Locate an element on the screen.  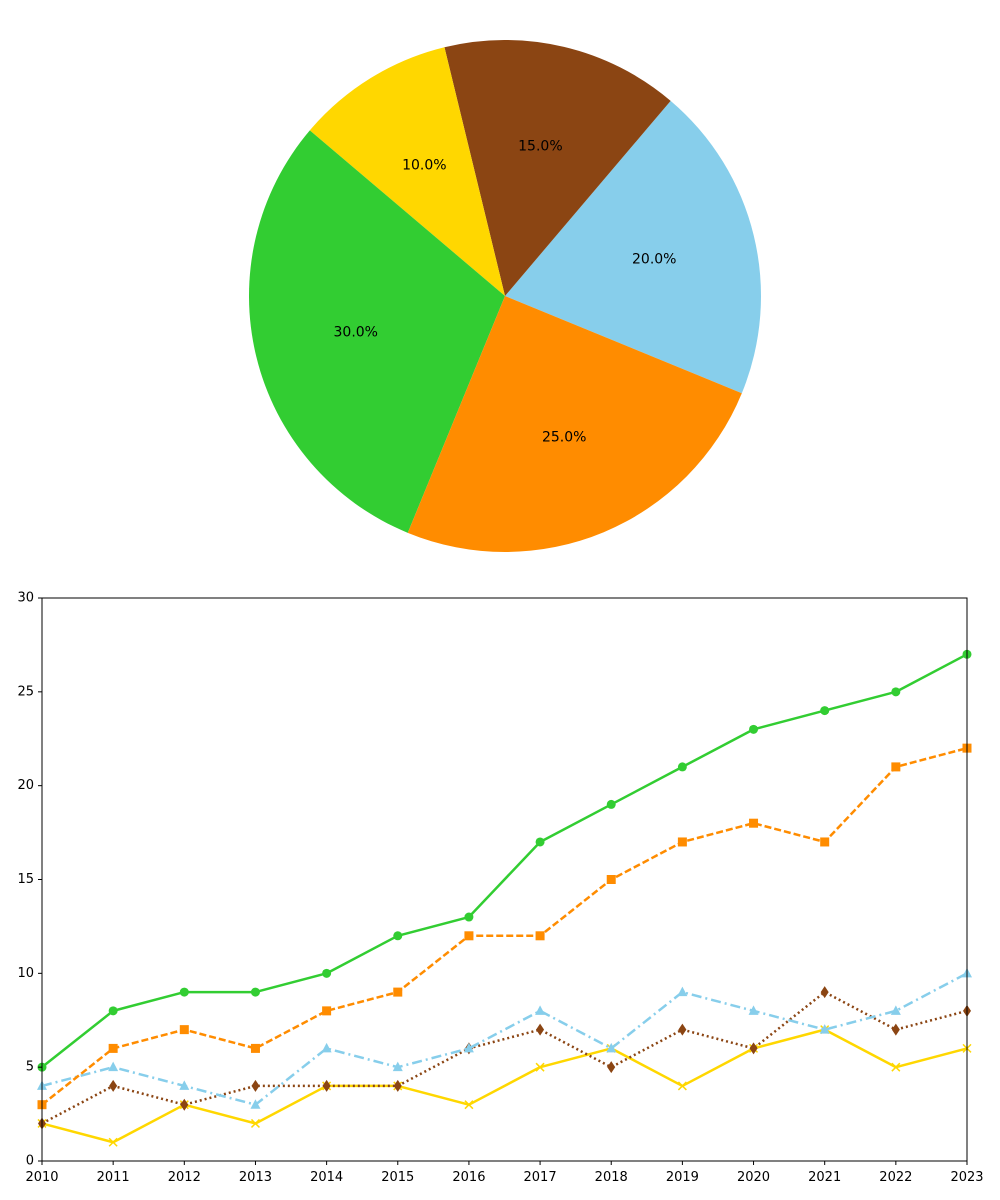
y-axis: 0 5 10 15 20 25 30 is located at coordinates (29, 880).